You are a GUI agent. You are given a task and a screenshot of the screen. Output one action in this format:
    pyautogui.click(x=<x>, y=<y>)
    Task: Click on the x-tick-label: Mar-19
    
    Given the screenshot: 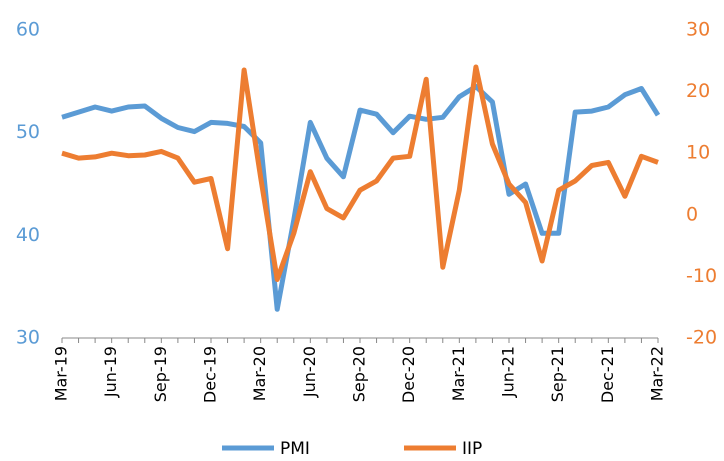 What is the action you would take?
    pyautogui.click(x=61, y=373)
    